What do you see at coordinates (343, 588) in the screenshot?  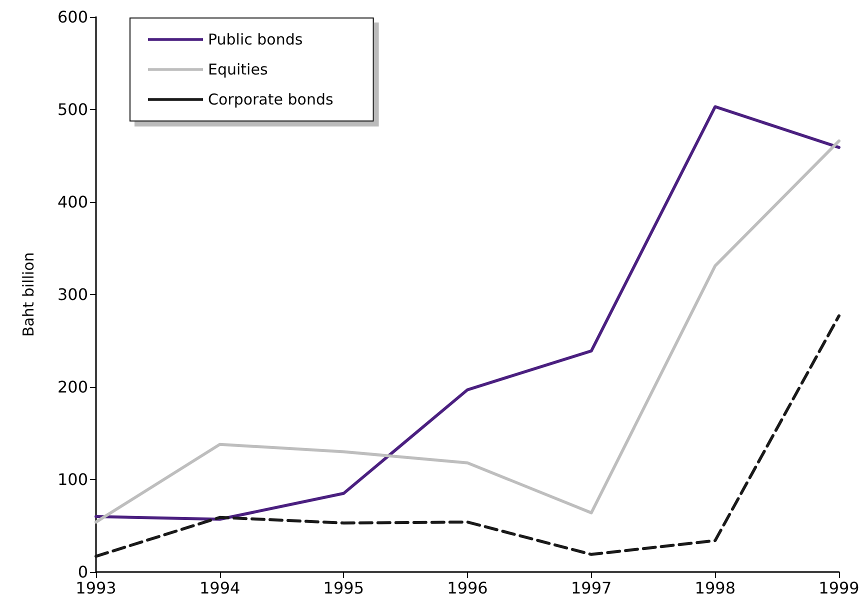 I see `x-tick-label: 1995` at bounding box center [343, 588].